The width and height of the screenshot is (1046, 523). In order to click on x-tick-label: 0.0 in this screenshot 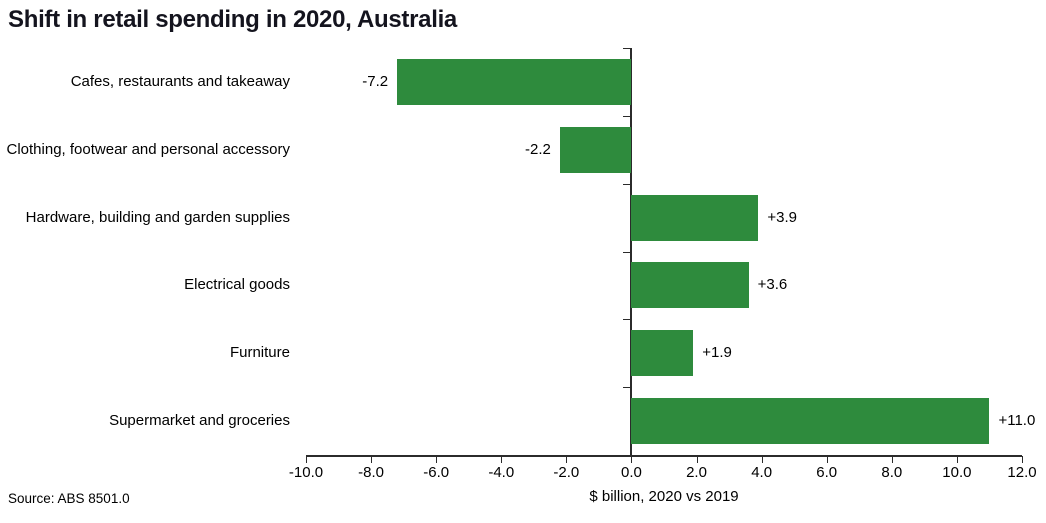, I will do `click(631, 472)`.